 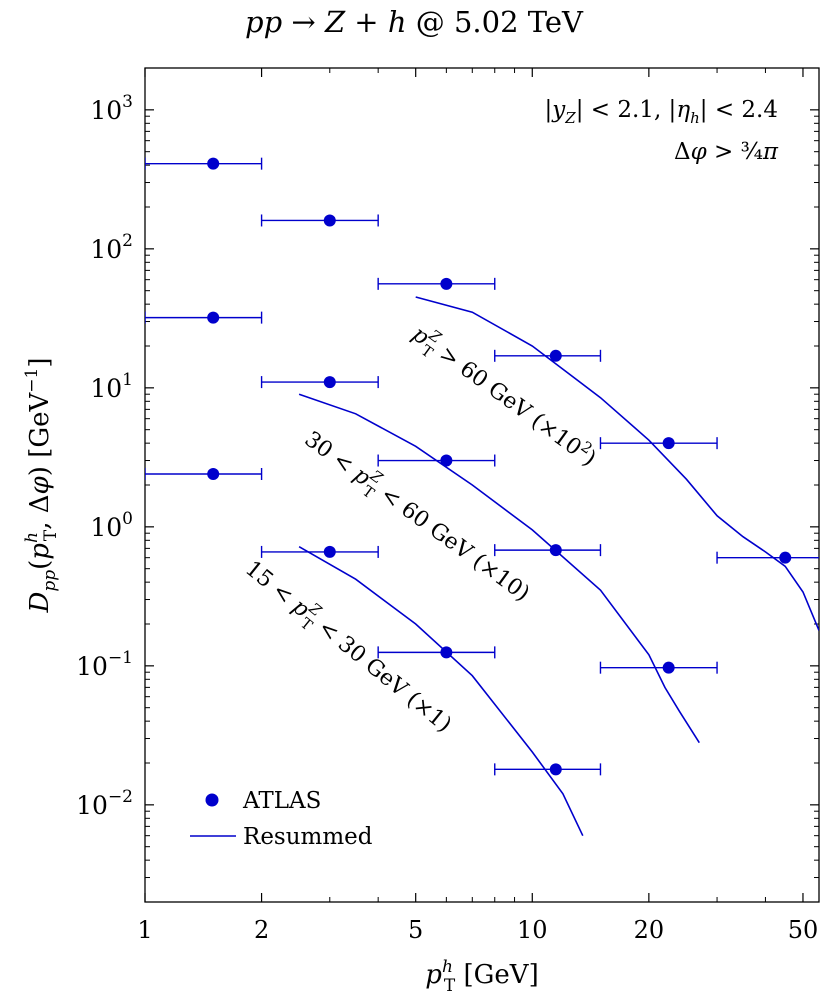 What do you see at coordinates (503, 397) in the screenshot?
I see `series-label-high: pZT > 60 GeV (×102)` at bounding box center [503, 397].